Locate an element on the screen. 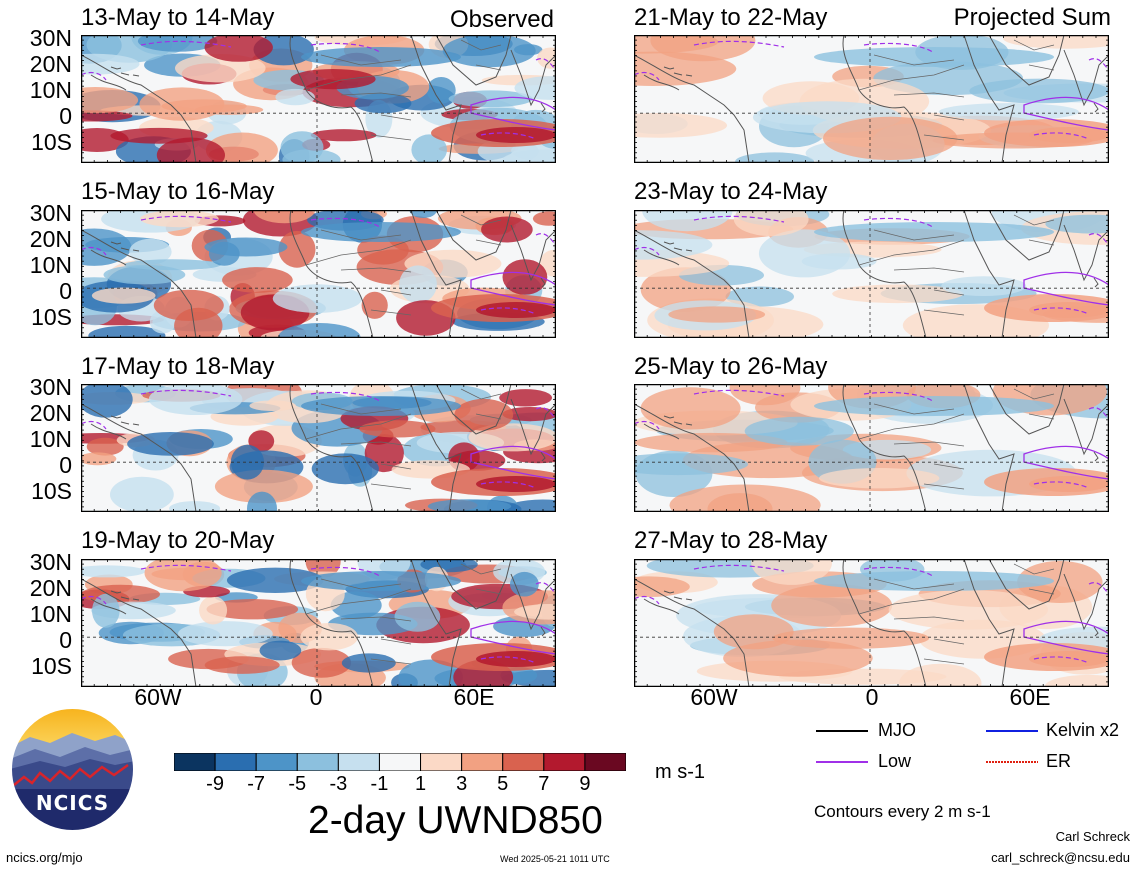 This screenshot has width=1135, height=872. legend-kelvin-label: Kelvin x2 is located at coordinates (1083, 730).